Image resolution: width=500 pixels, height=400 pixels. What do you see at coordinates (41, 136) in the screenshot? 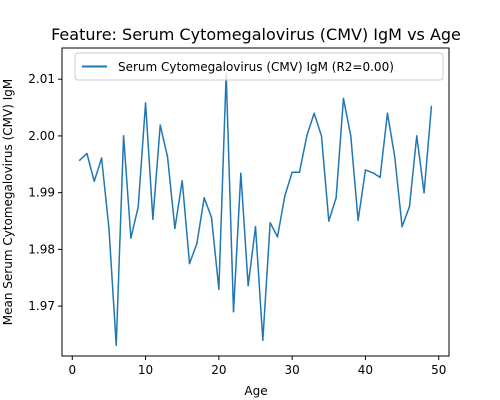
I see `y-tick-label: 2.00` at bounding box center [41, 136].